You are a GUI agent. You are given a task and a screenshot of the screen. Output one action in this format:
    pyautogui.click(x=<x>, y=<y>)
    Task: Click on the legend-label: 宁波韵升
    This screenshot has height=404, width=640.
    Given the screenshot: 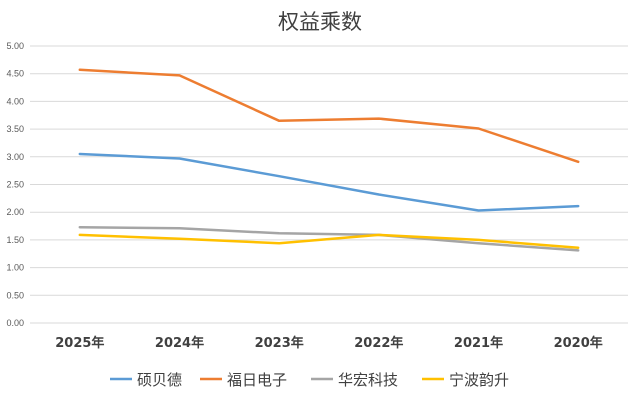 What is the action you would take?
    pyautogui.click(x=479, y=380)
    